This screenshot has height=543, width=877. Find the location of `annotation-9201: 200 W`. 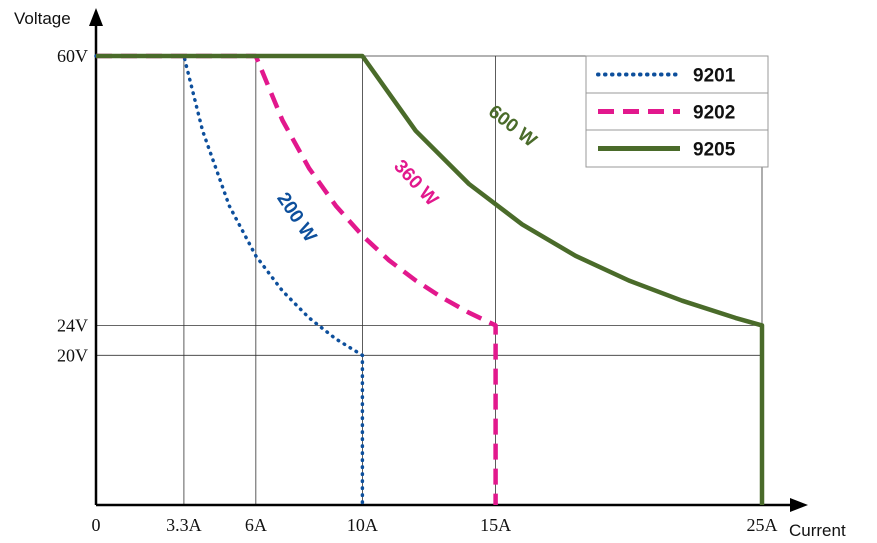

annotation-9201: 200 W is located at coordinates (296, 217).